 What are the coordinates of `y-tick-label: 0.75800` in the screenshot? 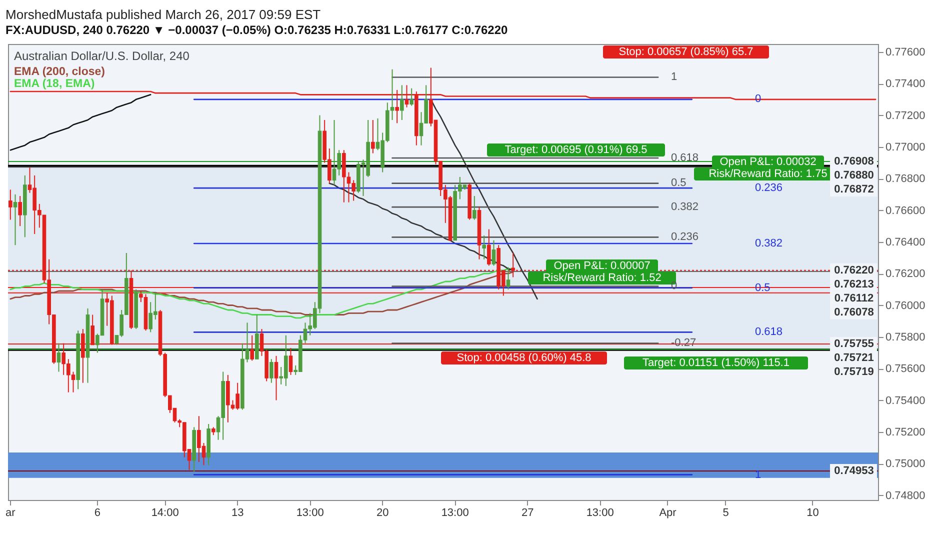 It's located at (906, 337).